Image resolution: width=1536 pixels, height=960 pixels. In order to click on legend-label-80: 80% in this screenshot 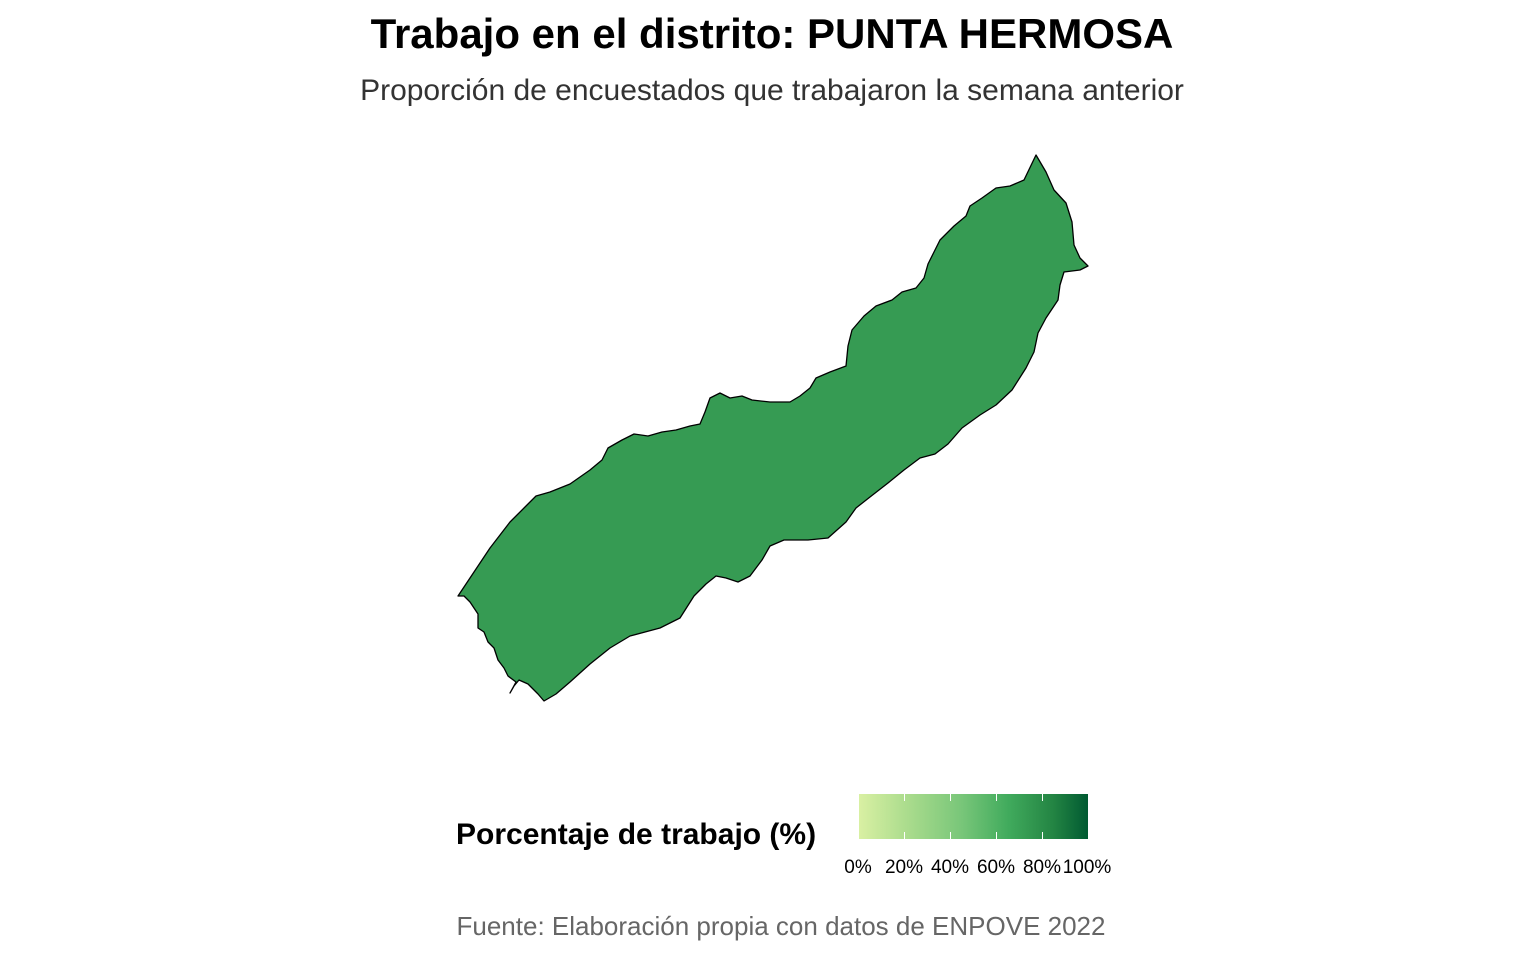, I will do `click(1042, 867)`.